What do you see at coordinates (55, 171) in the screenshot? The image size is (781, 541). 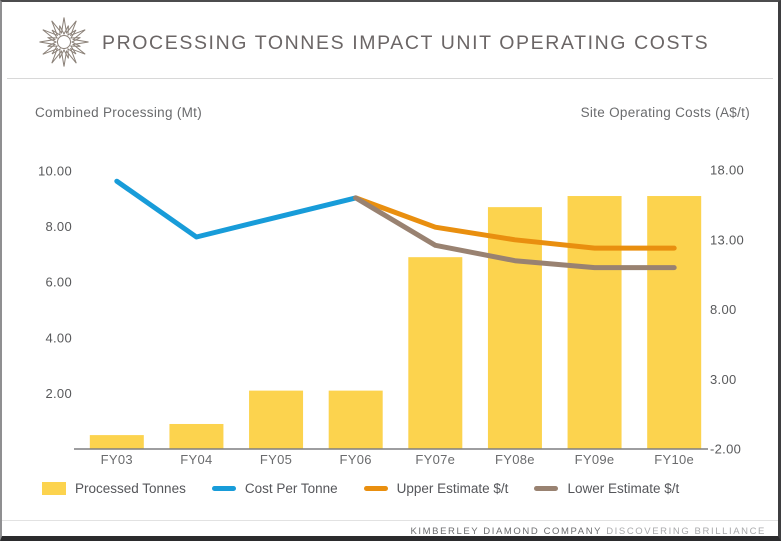 I see `left-tick-label: 10.00` at bounding box center [55, 171].